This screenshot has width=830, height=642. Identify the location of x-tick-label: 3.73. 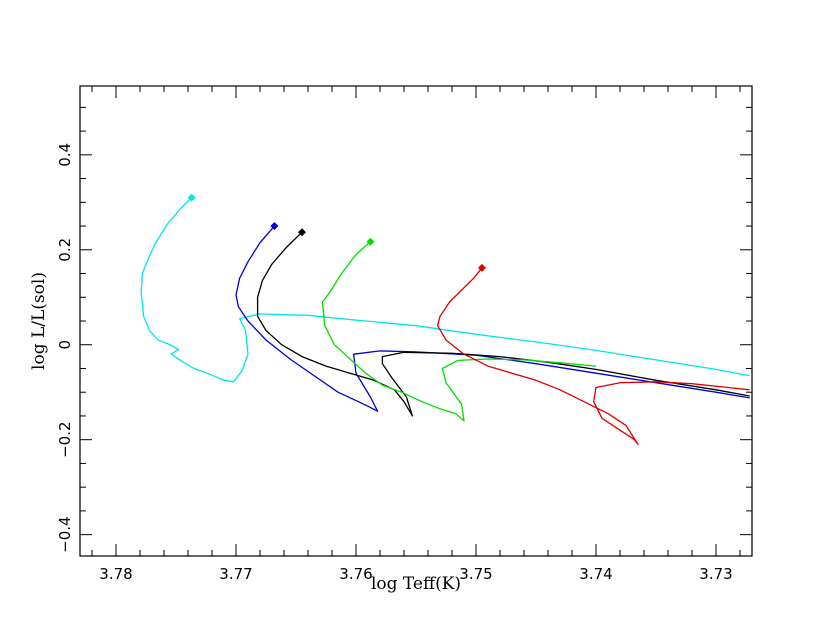
(715, 574).